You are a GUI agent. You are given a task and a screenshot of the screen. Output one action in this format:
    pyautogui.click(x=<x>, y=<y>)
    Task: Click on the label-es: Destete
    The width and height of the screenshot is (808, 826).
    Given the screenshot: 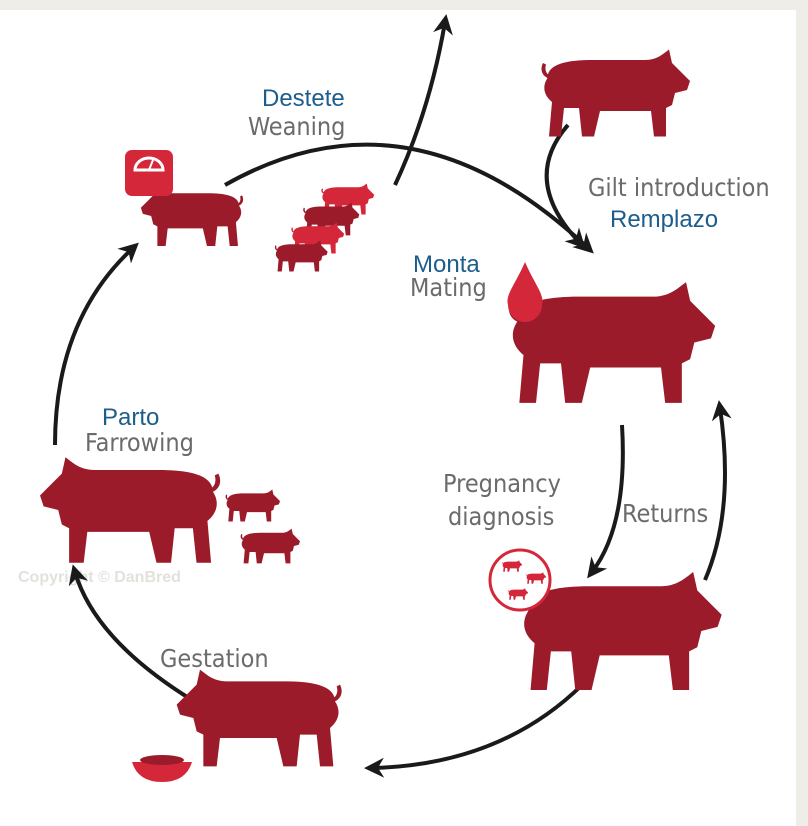 What is the action you would take?
    pyautogui.click(x=303, y=98)
    